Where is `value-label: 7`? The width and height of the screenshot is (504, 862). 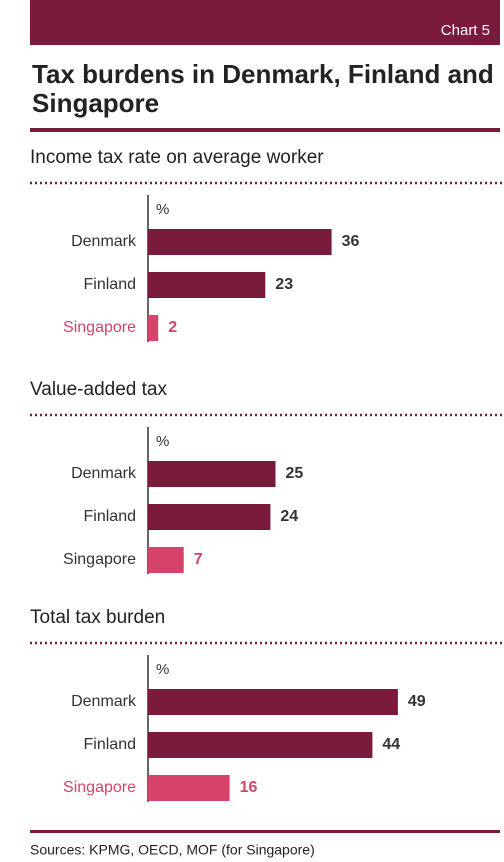 value-label: 7 is located at coordinates (198, 559).